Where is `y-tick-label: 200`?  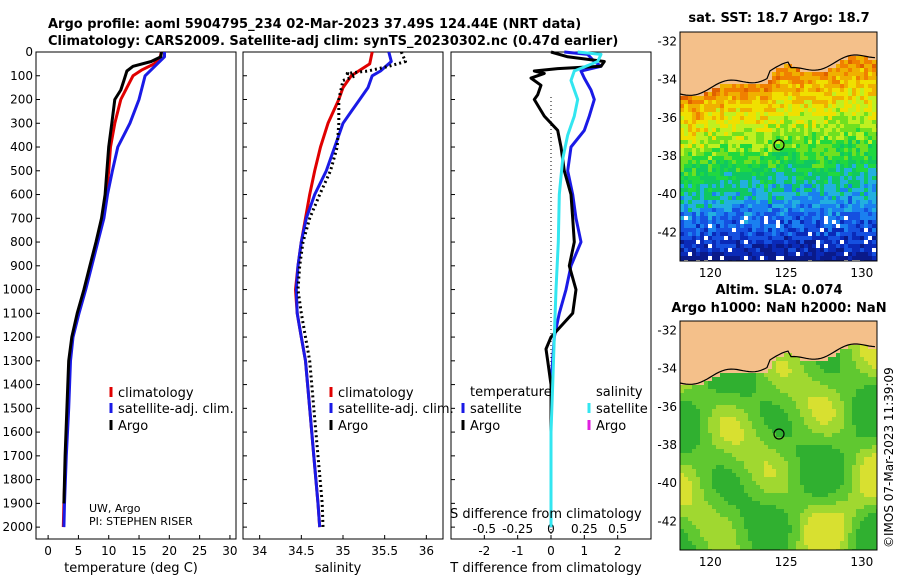 y-tick-label: 200 is located at coordinates (21, 100).